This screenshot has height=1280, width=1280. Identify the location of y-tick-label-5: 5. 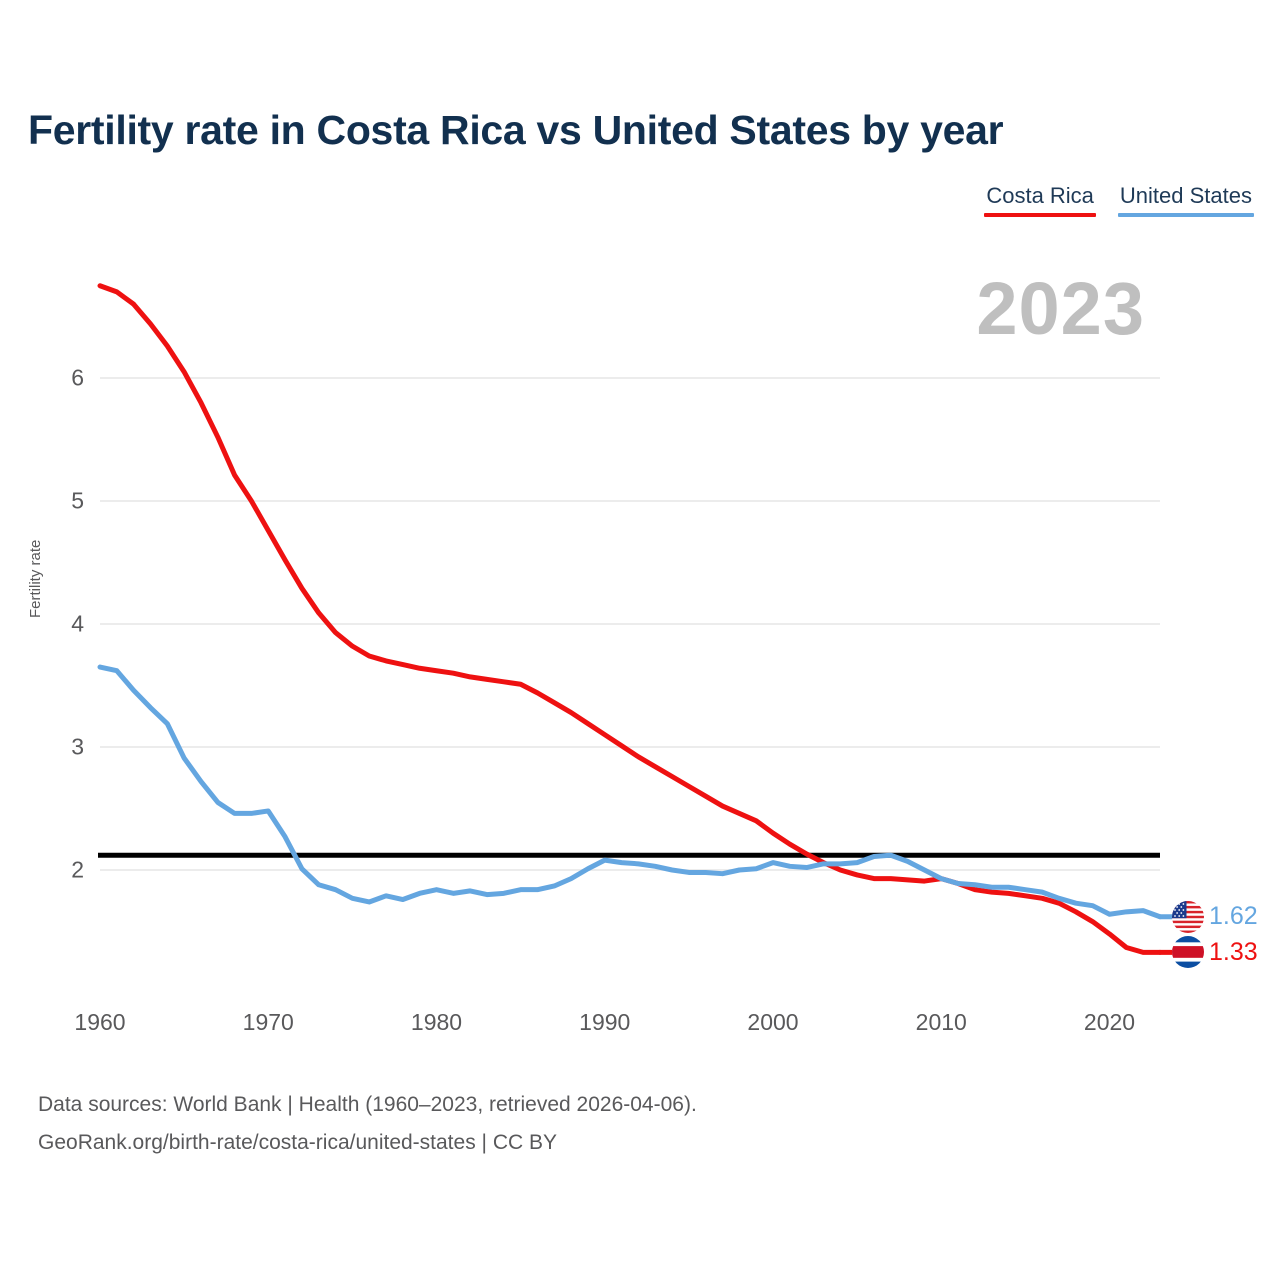
(77, 500).